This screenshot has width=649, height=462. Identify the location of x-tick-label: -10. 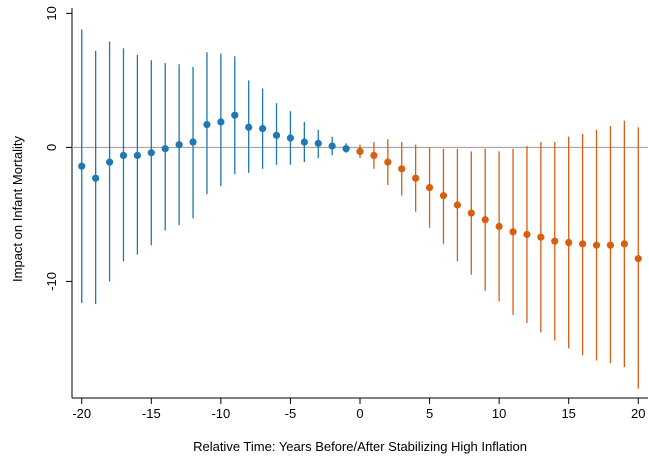
(220, 413).